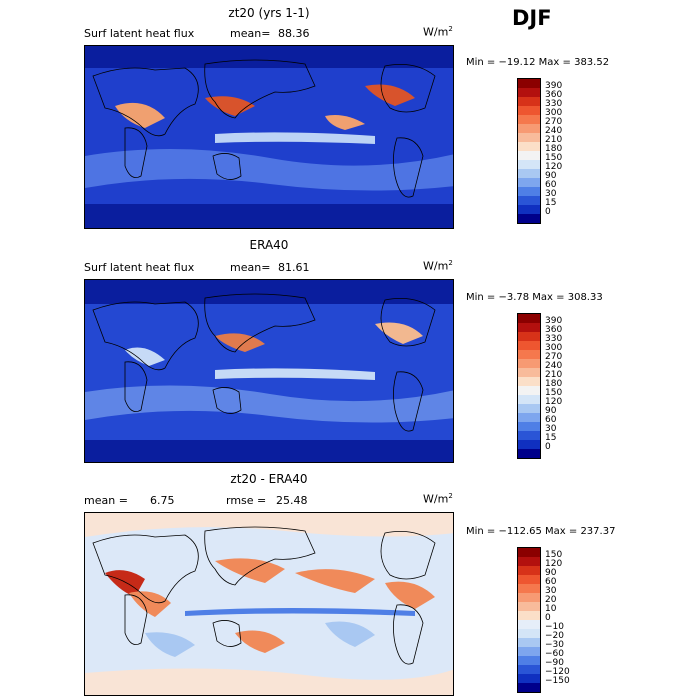  What do you see at coordinates (551, 582) in the screenshot?
I see `panel-3-tick: 60` at bounding box center [551, 582].